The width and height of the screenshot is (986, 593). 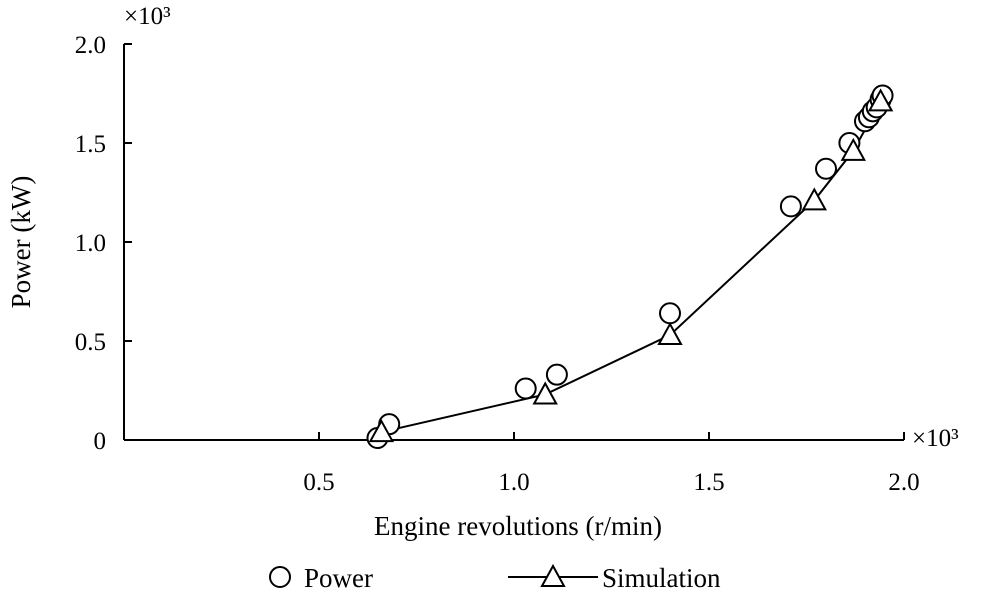 What do you see at coordinates (90, 144) in the screenshot?
I see `y-tick-label: 1.5` at bounding box center [90, 144].